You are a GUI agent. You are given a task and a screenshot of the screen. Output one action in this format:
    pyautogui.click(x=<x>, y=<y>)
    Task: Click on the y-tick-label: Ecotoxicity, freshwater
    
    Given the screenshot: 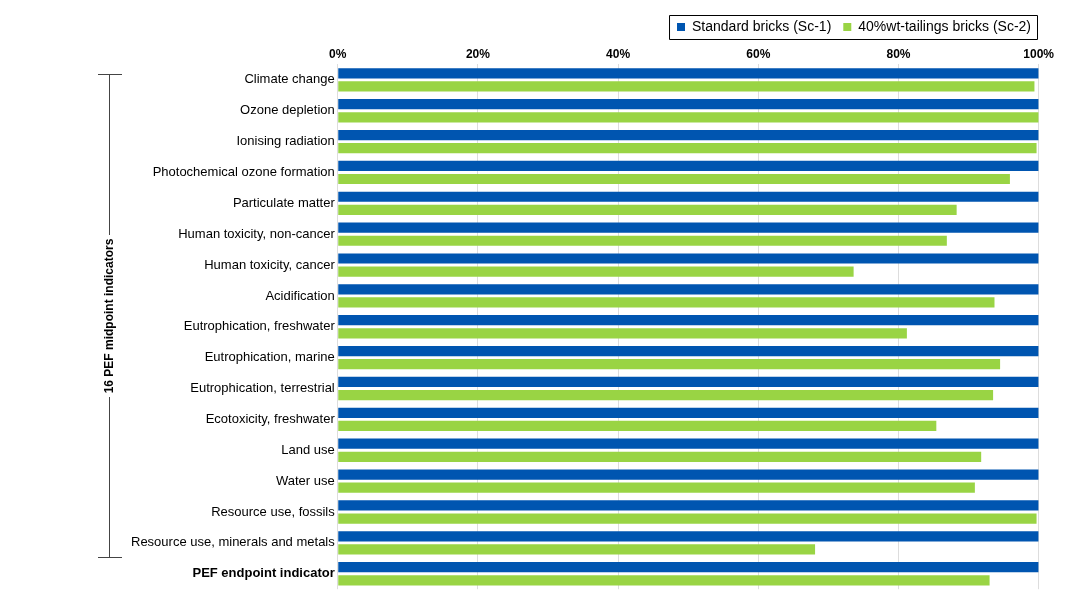 What is the action you would take?
    pyautogui.click(x=270, y=418)
    